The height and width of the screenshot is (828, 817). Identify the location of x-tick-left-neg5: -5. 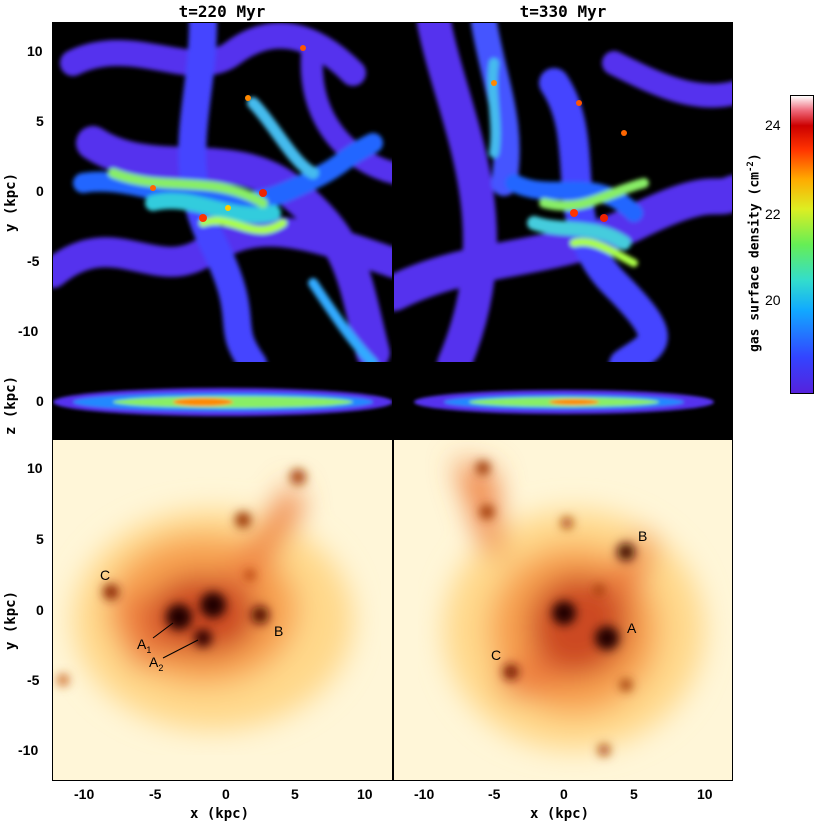
(155, 794).